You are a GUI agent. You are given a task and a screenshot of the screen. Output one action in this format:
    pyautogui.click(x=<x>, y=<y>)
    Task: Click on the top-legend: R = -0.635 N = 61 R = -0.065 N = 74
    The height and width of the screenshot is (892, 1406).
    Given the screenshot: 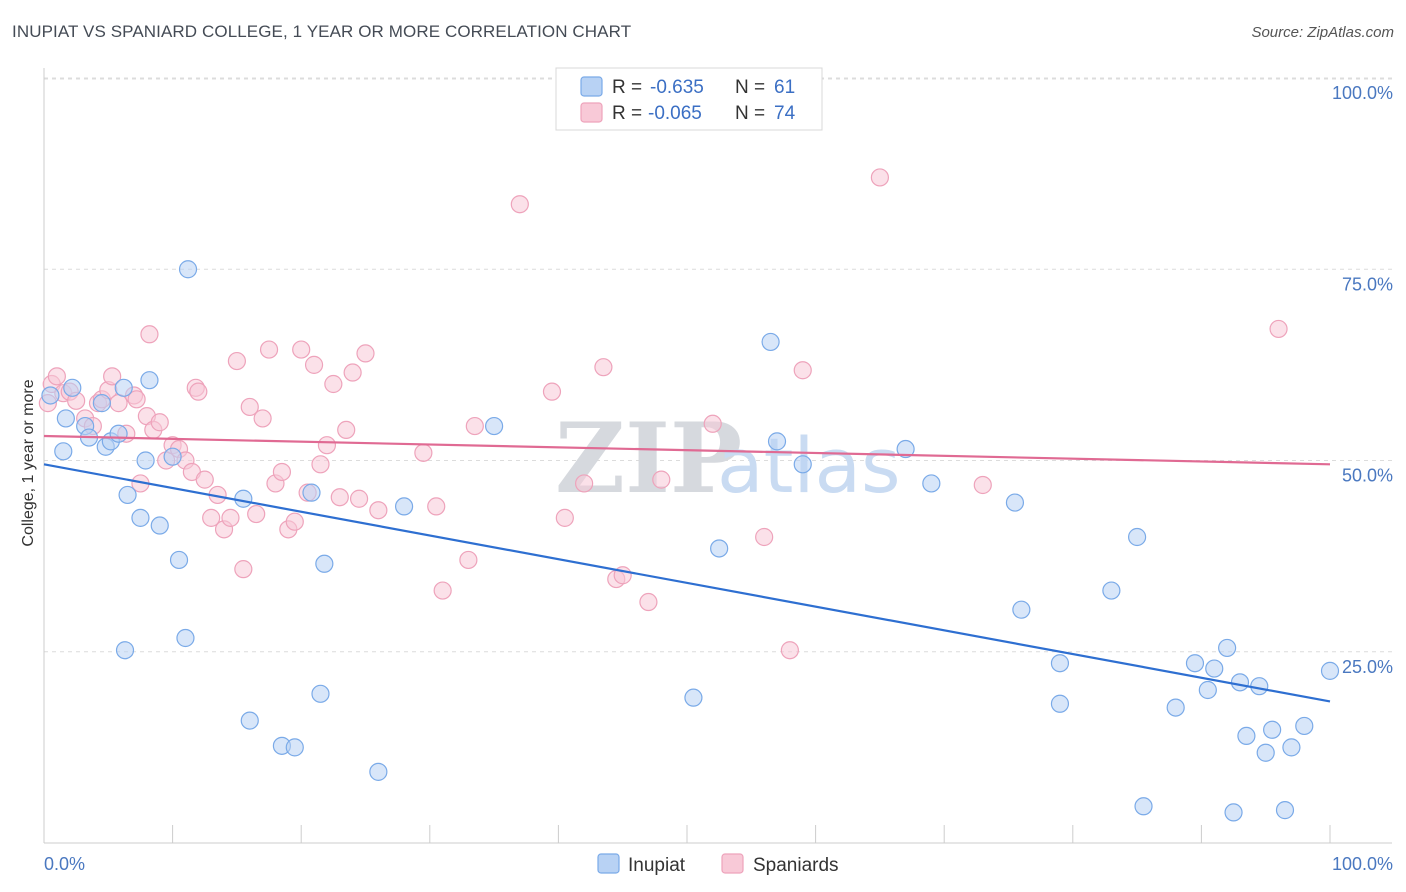 What is the action you would take?
    pyautogui.click(x=689, y=99)
    